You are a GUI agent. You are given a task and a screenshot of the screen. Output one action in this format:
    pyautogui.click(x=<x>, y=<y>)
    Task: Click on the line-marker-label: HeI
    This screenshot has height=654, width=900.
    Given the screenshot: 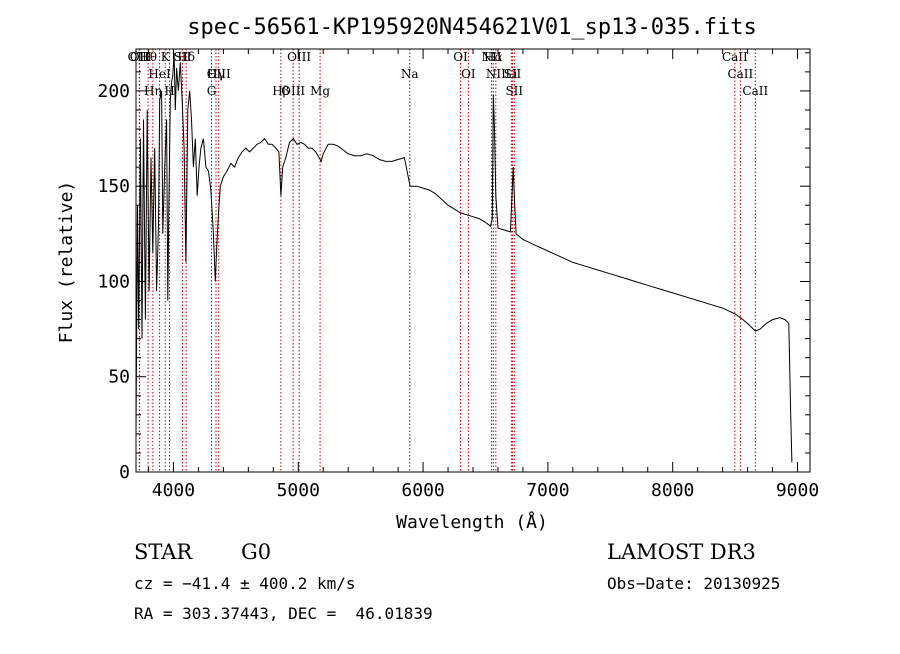 What is the action you would take?
    pyautogui.click(x=159, y=74)
    